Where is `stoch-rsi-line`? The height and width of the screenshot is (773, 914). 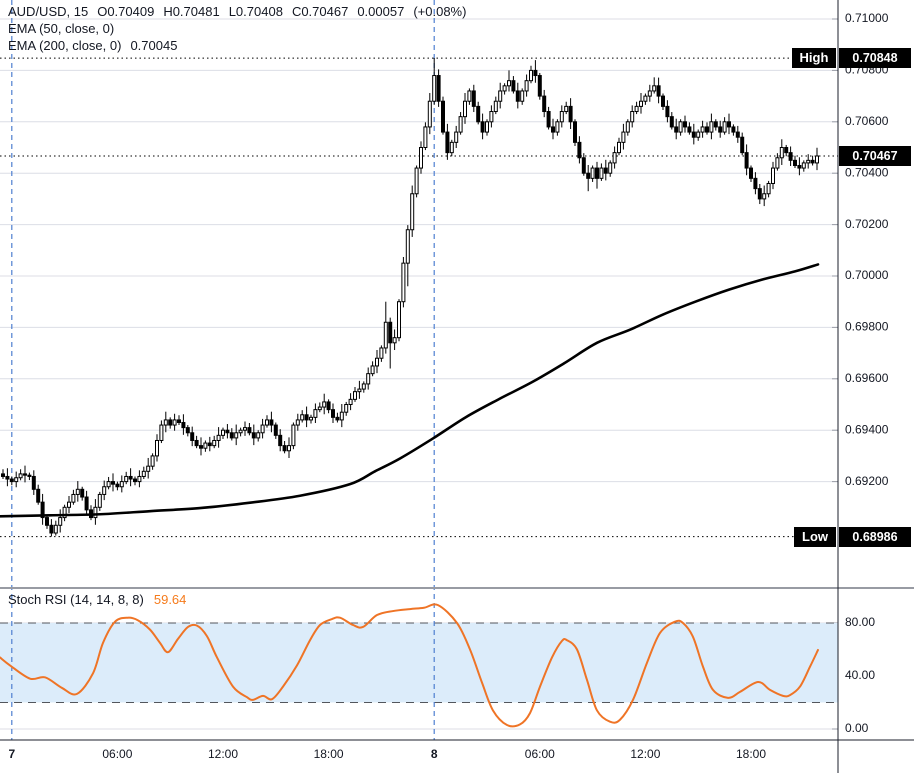 stoch-rsi-line is located at coordinates (409, 665).